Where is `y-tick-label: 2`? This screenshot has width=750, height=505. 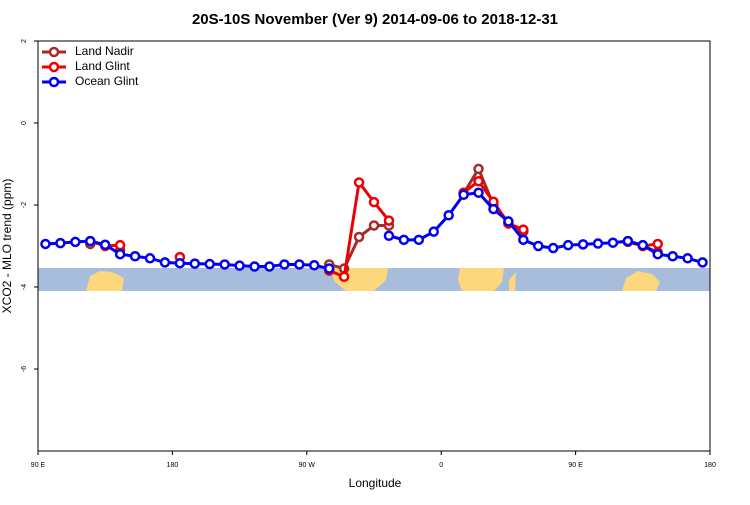
y-tick-label: 2 is located at coordinates (24, 41).